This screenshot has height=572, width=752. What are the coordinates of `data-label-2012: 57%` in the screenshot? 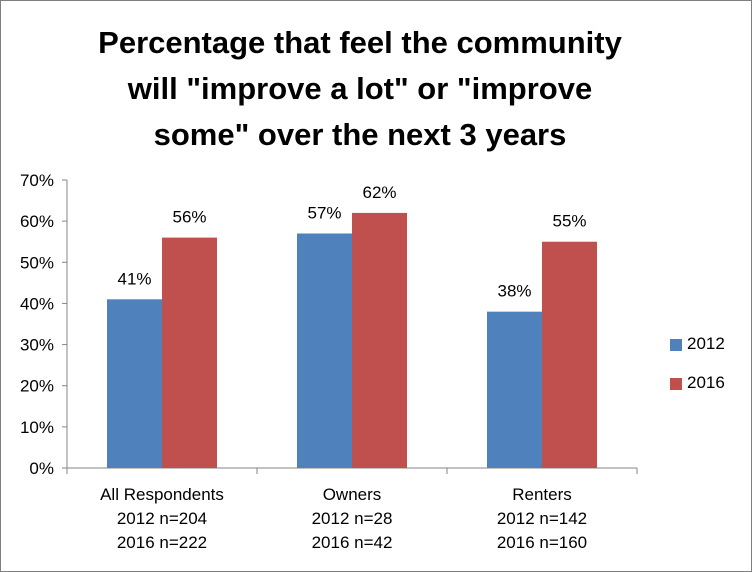 It's located at (324, 212).